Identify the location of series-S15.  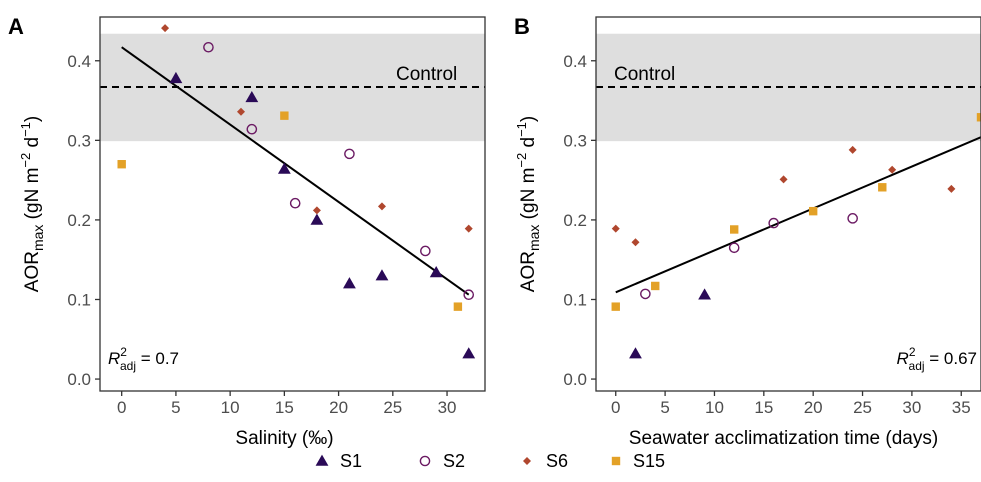
(290, 211).